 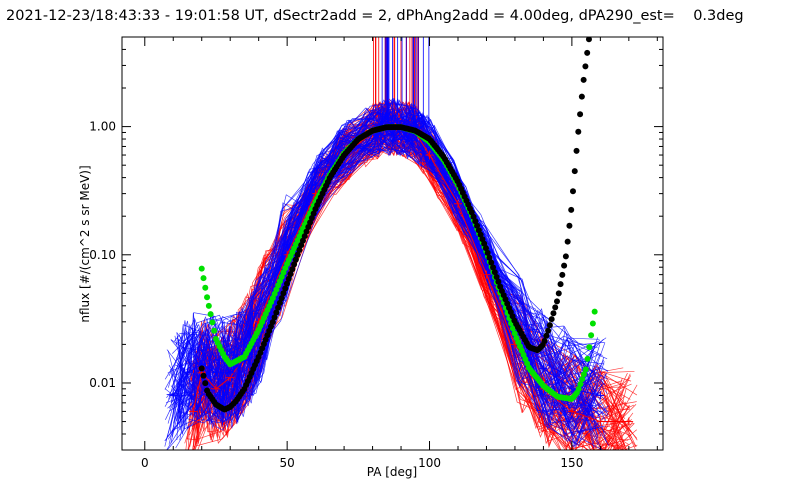 What do you see at coordinates (102, 255) in the screenshot?
I see `y-tick-label: 0.10` at bounding box center [102, 255].